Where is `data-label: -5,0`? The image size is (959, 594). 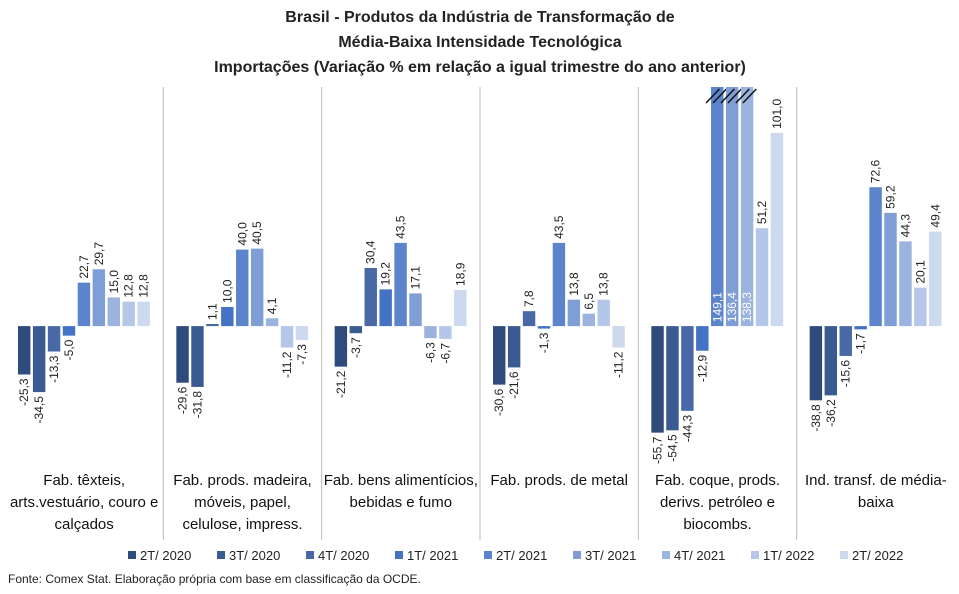 data-label: -5,0 is located at coordinates (69, 349).